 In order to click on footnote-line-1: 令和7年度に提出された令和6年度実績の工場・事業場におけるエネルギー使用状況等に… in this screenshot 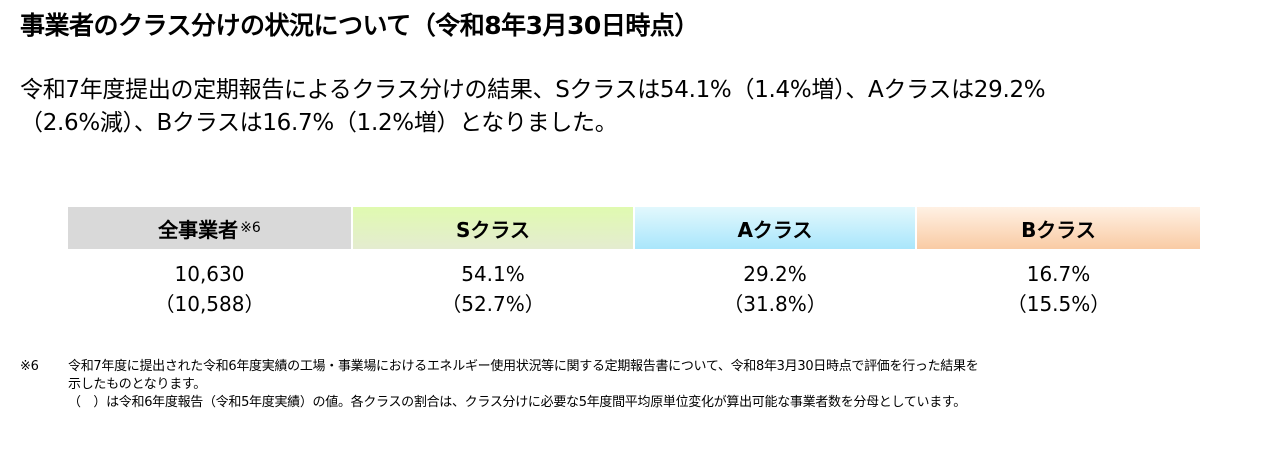, I will do `click(523, 366)`.